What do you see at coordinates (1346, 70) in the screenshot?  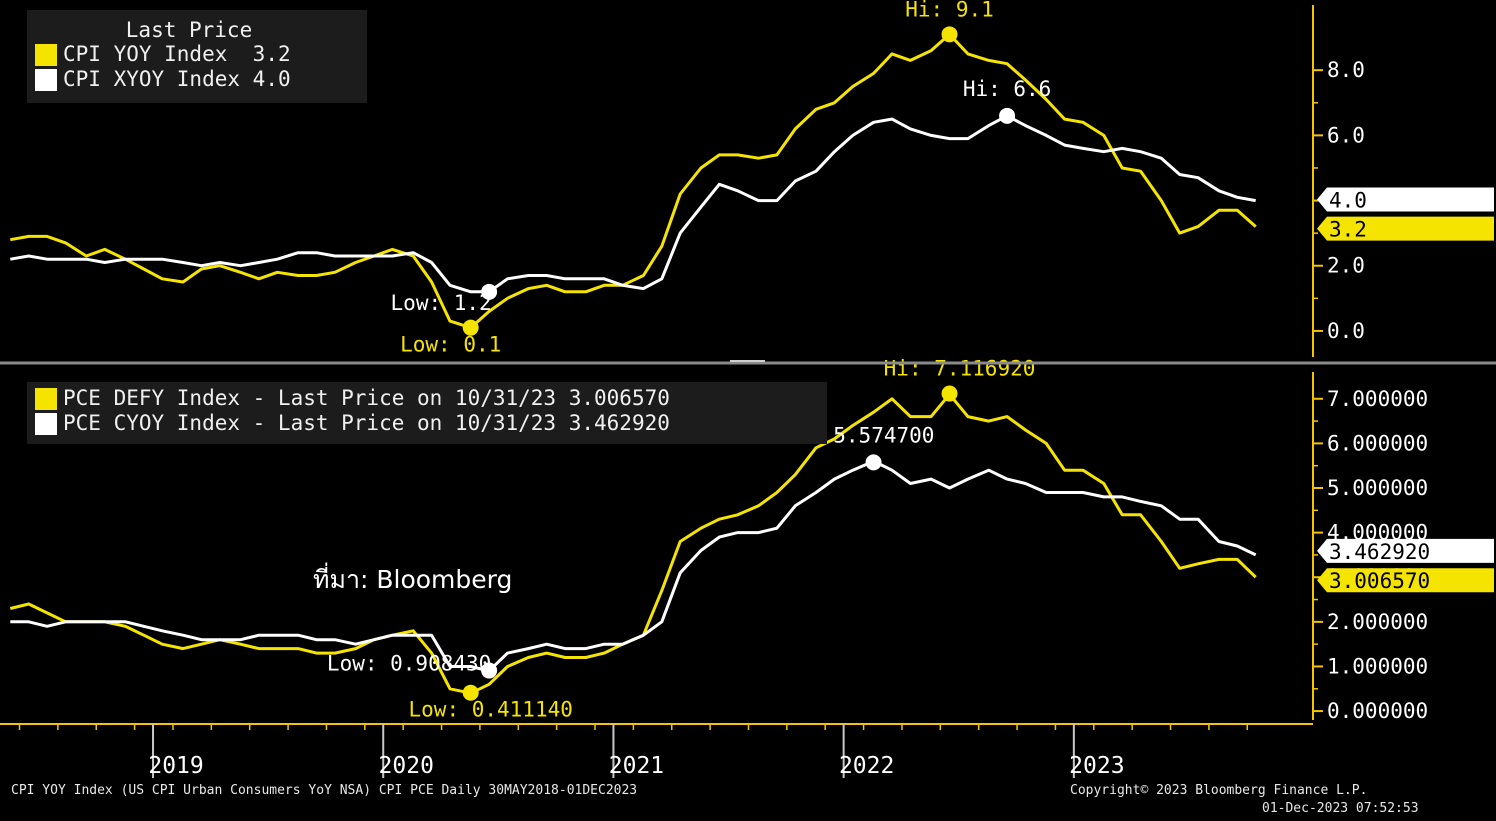 I see `y-tick-label: 8.0` at bounding box center [1346, 70].